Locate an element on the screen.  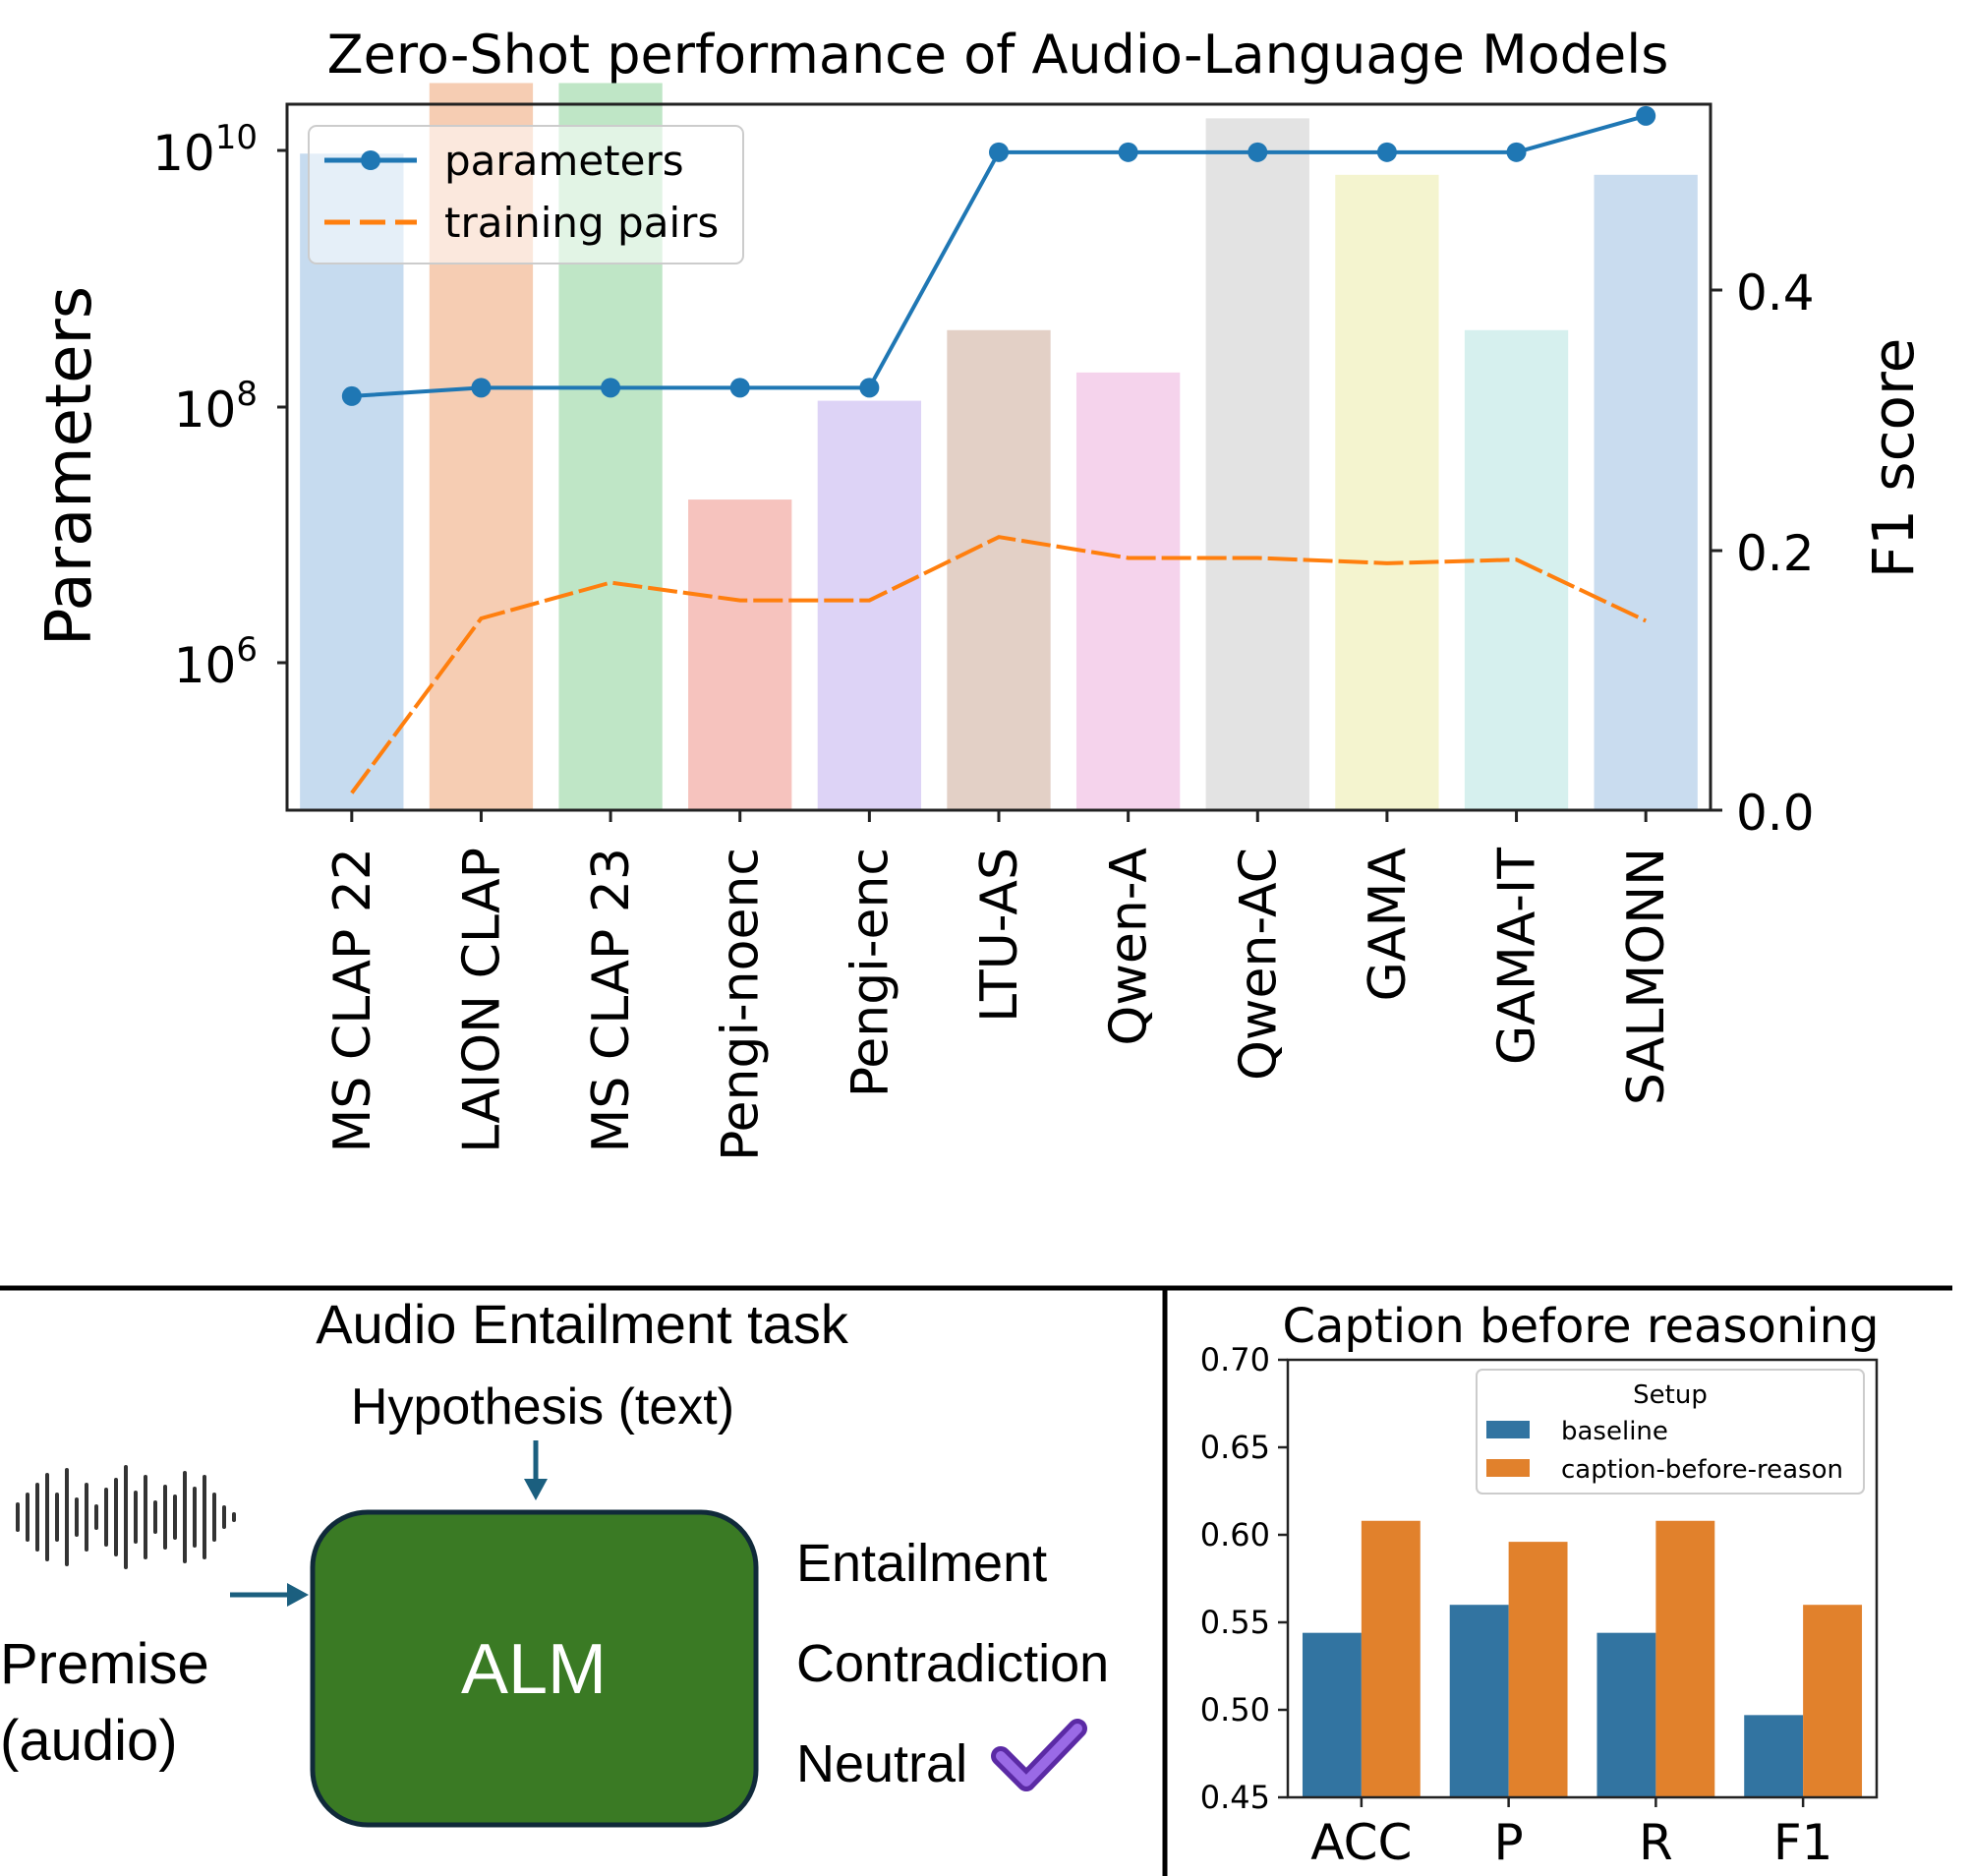
bar-caption-before-reason-p is located at coordinates (1538, 1669).